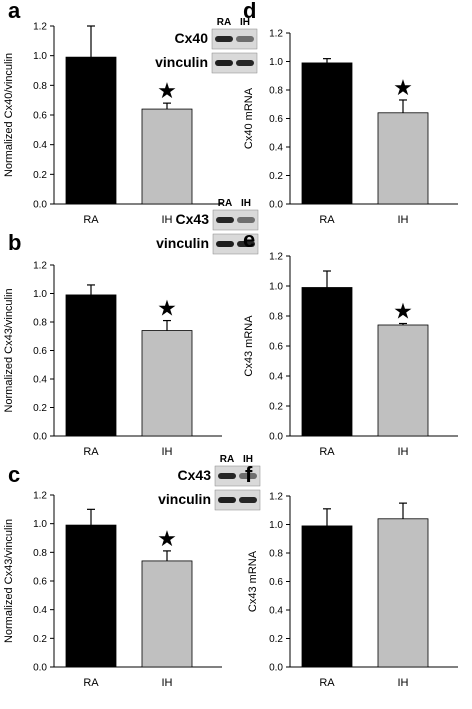  Describe the element at coordinates (14, 474) in the screenshot. I see `panel-letter: c` at that location.